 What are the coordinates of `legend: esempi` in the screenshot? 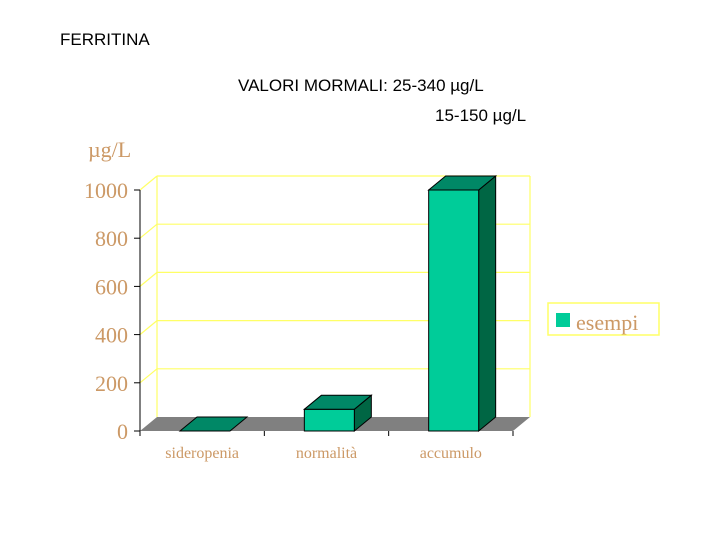 It's located at (603, 319).